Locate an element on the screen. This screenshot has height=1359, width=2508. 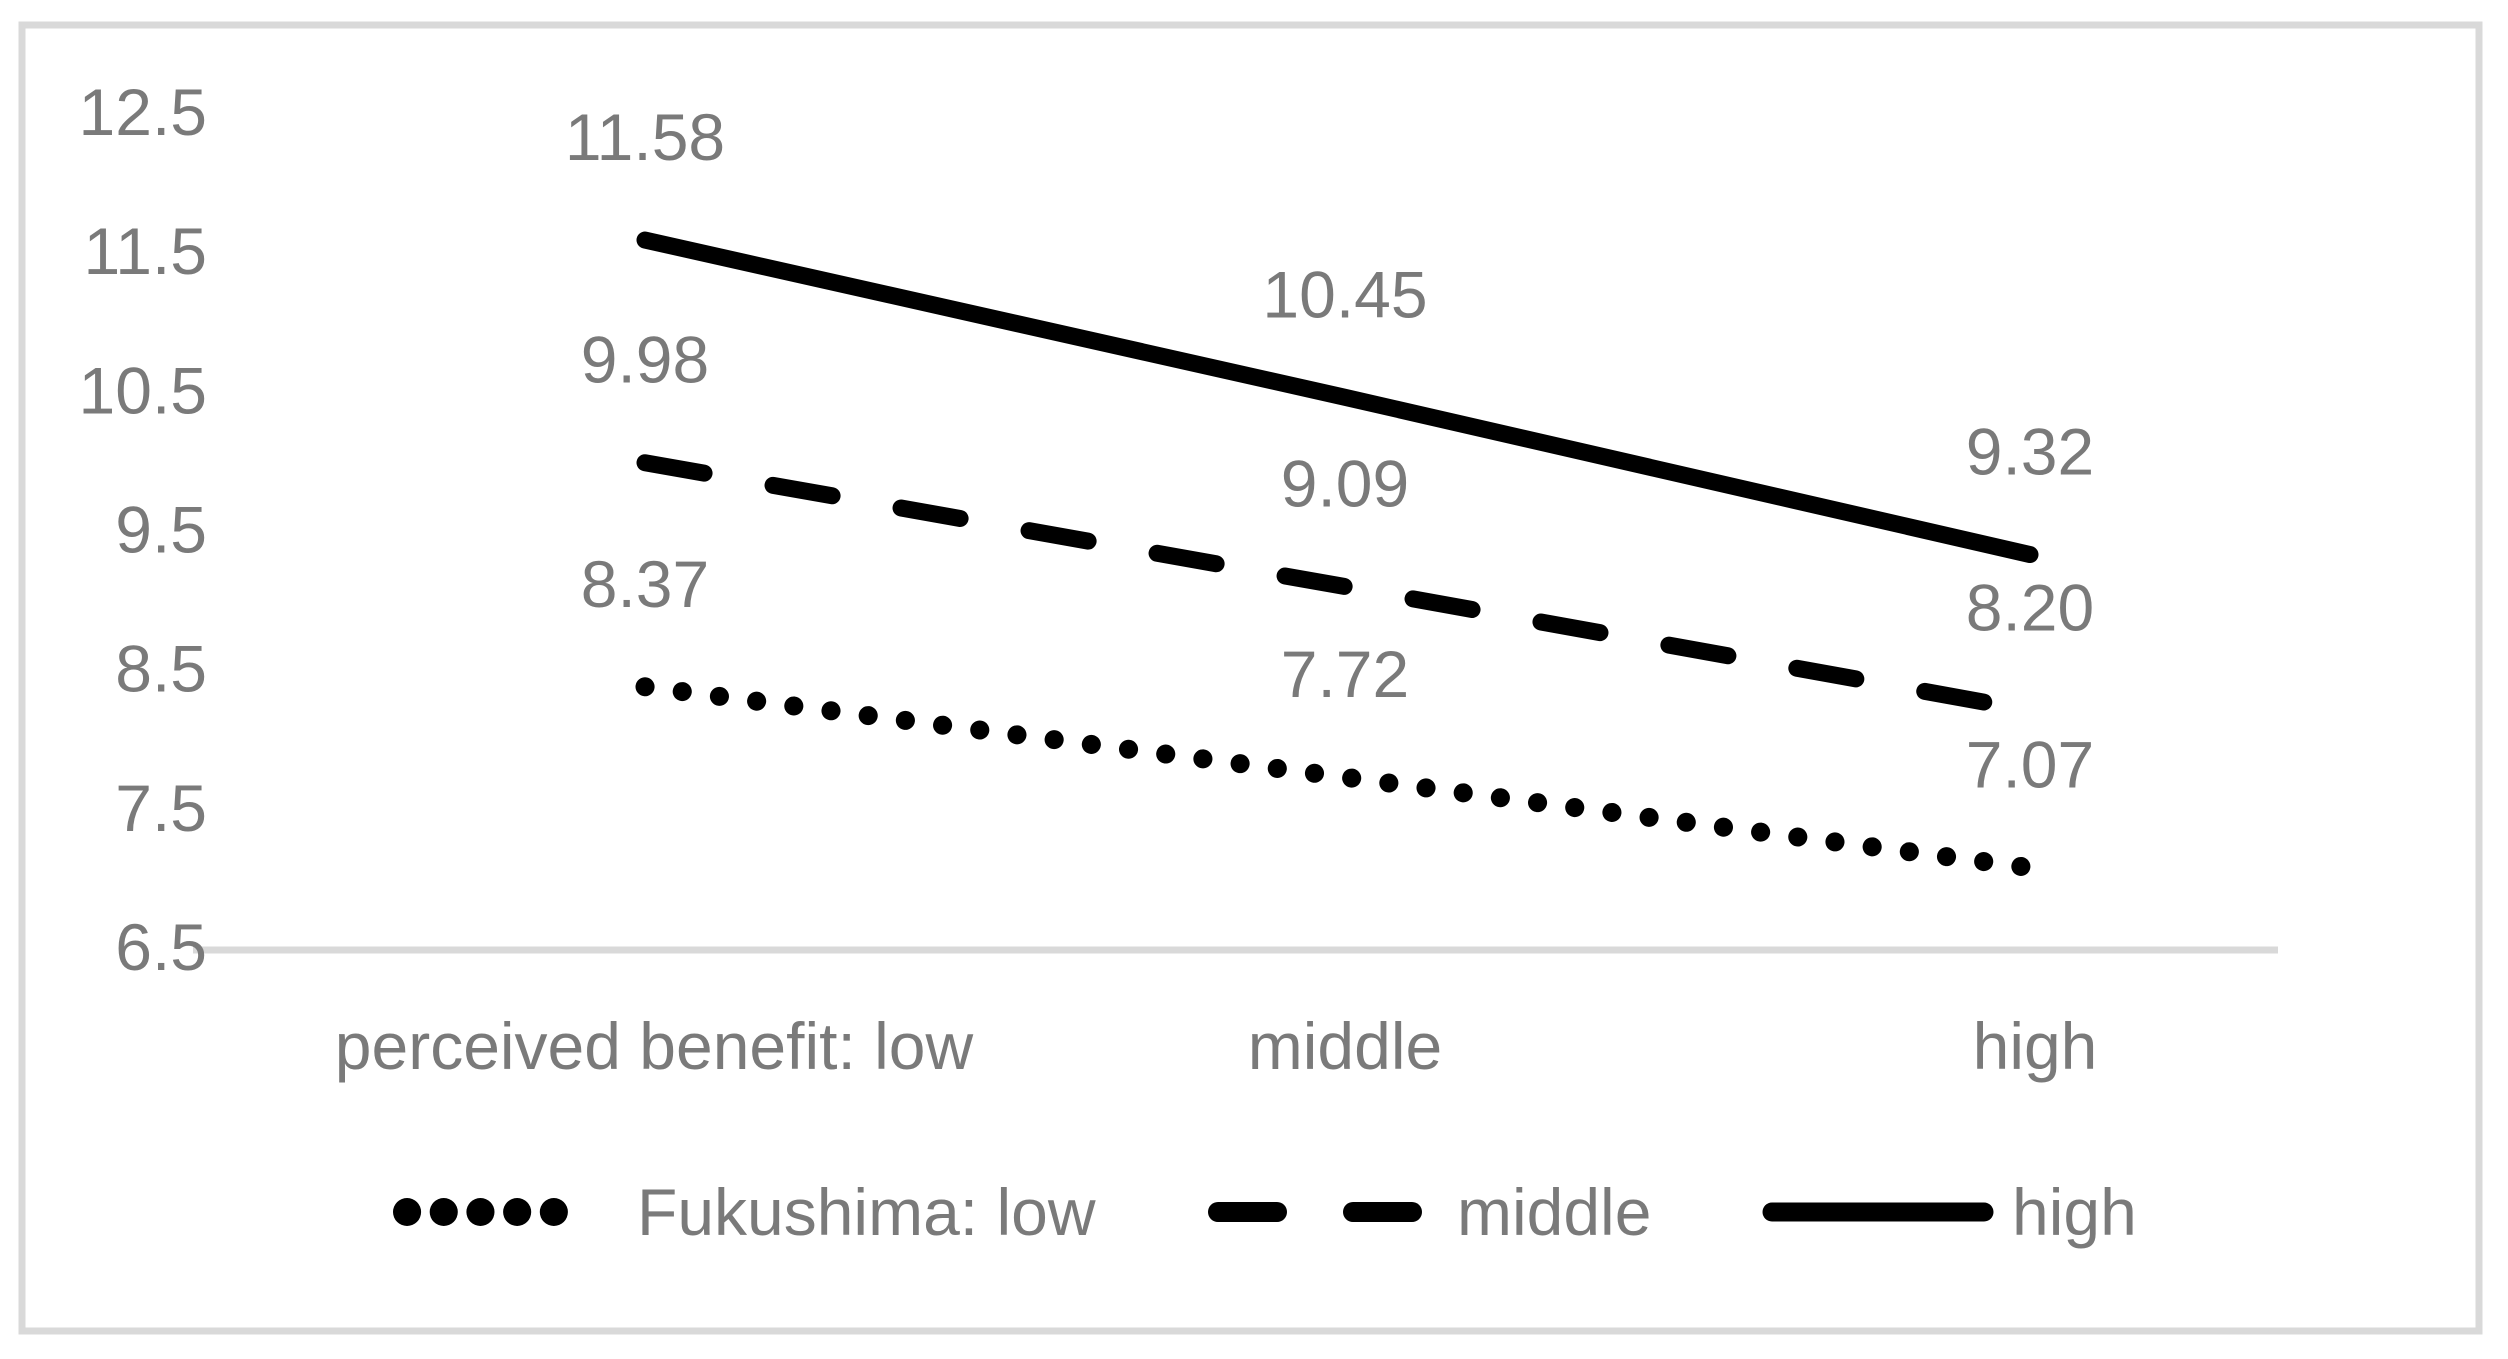
x-category-label-middle: middle is located at coordinates (1345, 1046).